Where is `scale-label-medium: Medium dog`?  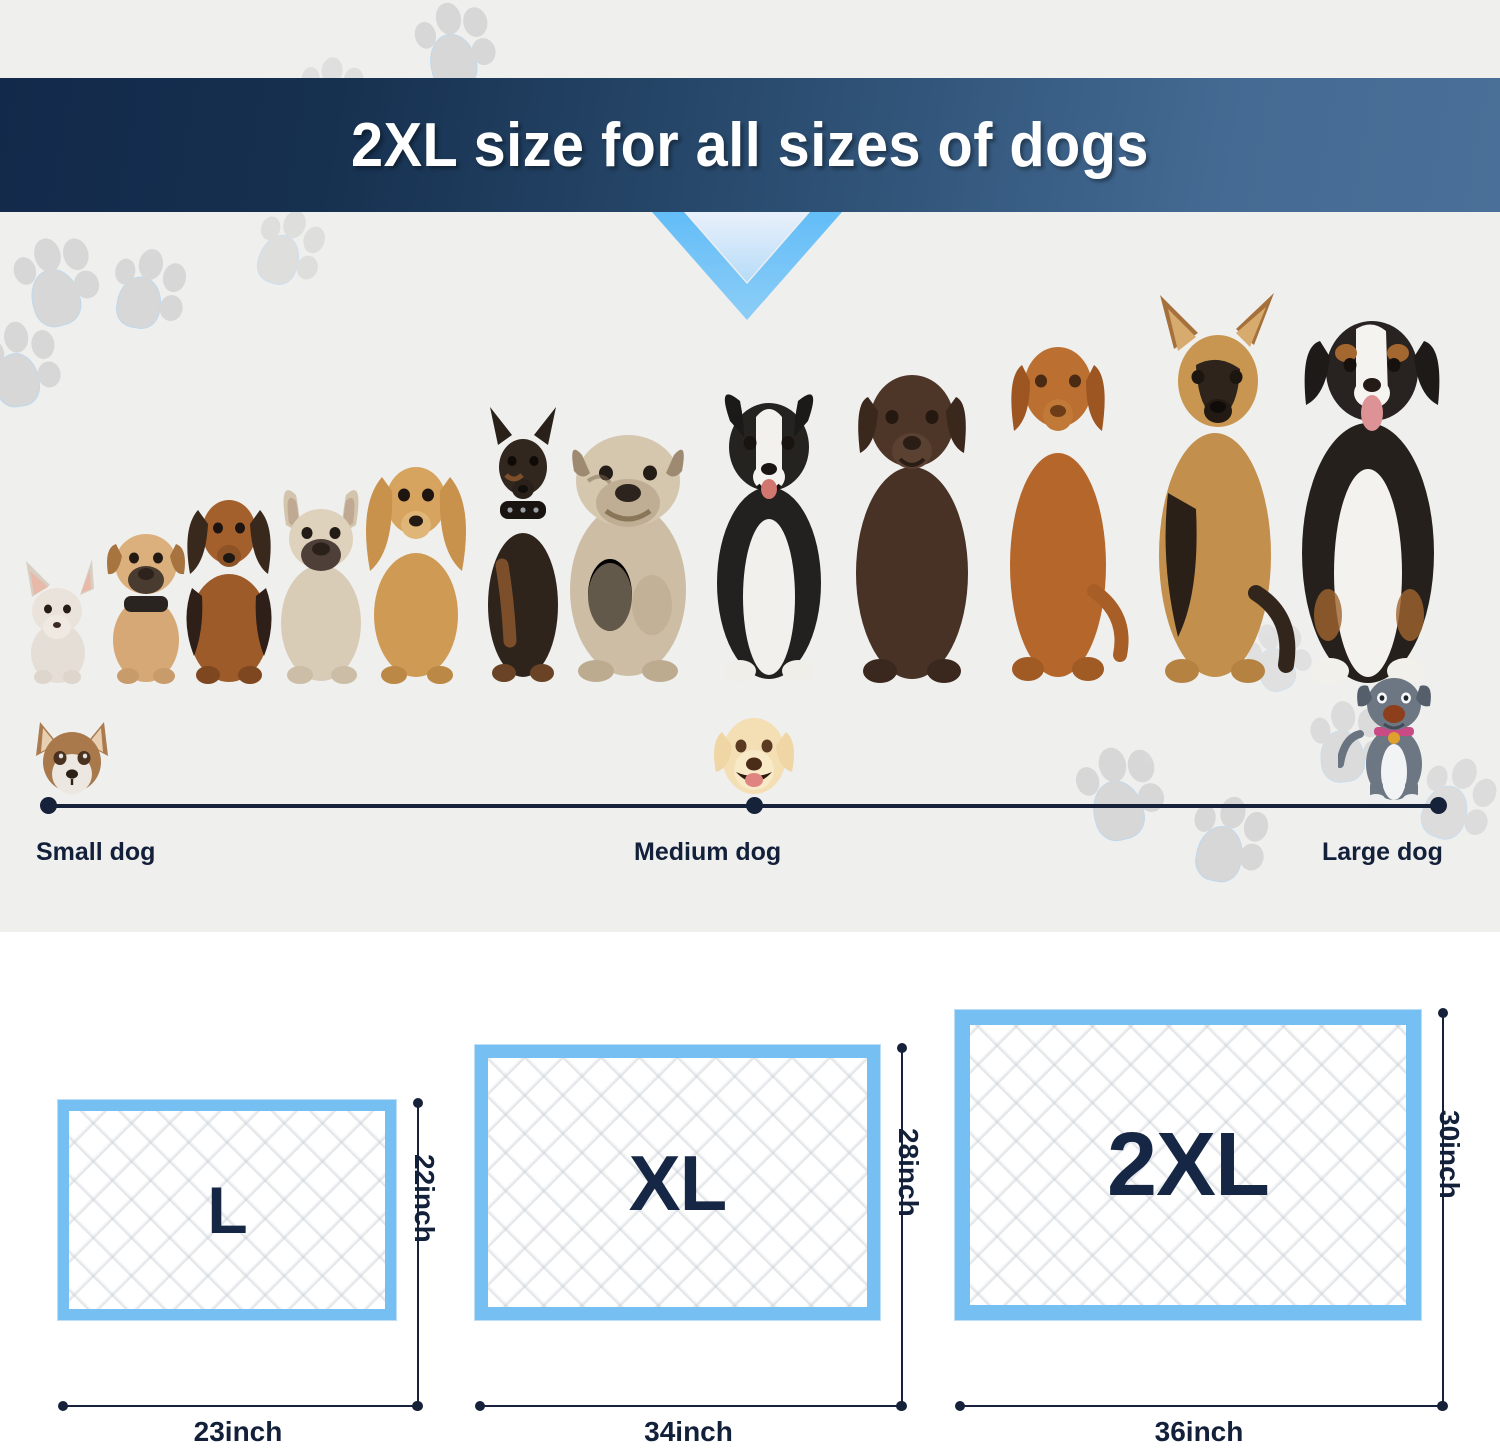
scale-label-medium: Medium dog is located at coordinates (708, 852).